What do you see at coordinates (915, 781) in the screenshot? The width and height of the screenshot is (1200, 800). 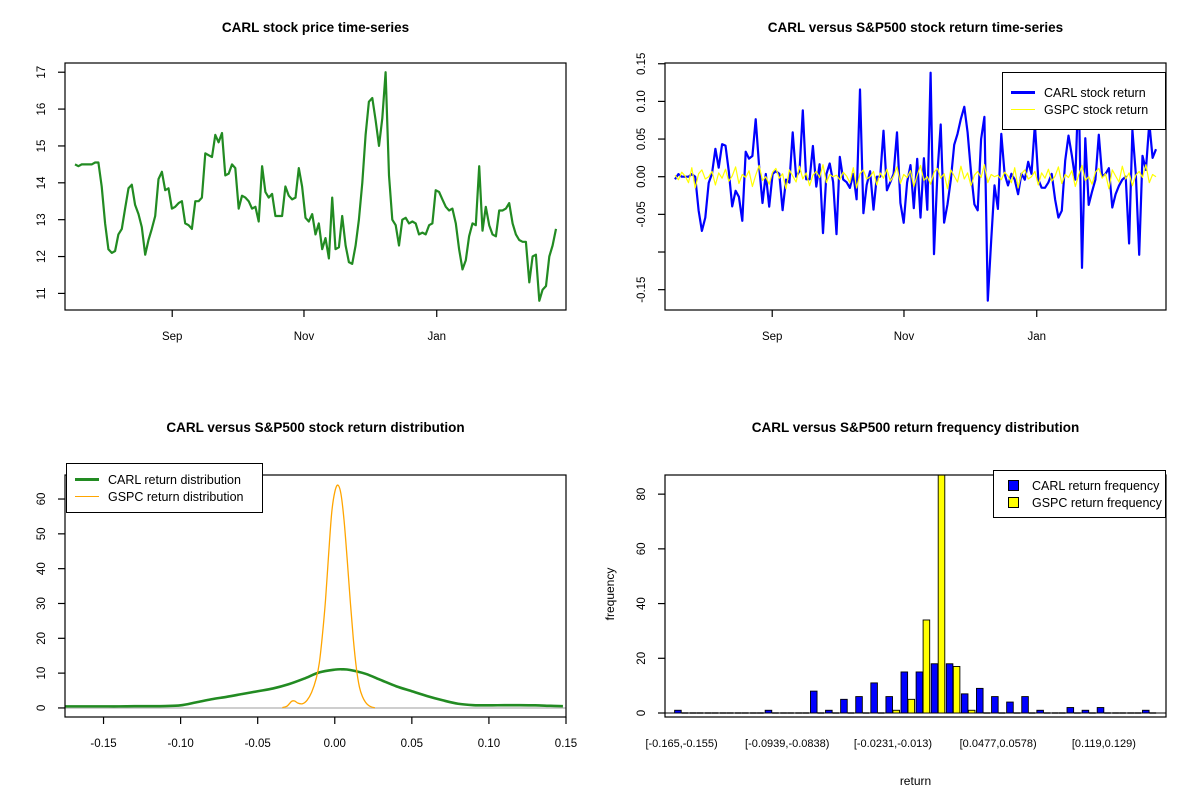 I see `svg-text: return` at bounding box center [915, 781].